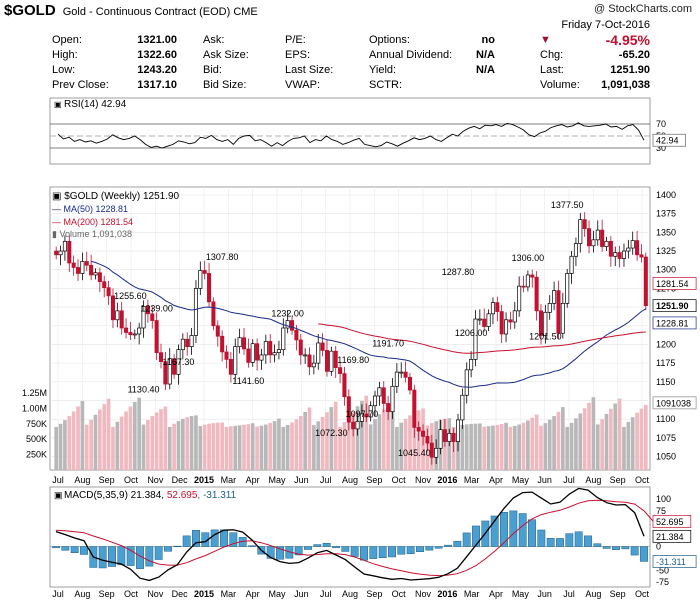  Describe the element at coordinates (150, 495) in the screenshot. I see `macd-title: MACD(5,35,9) 21.384, 52.695, -31.311` at that location.